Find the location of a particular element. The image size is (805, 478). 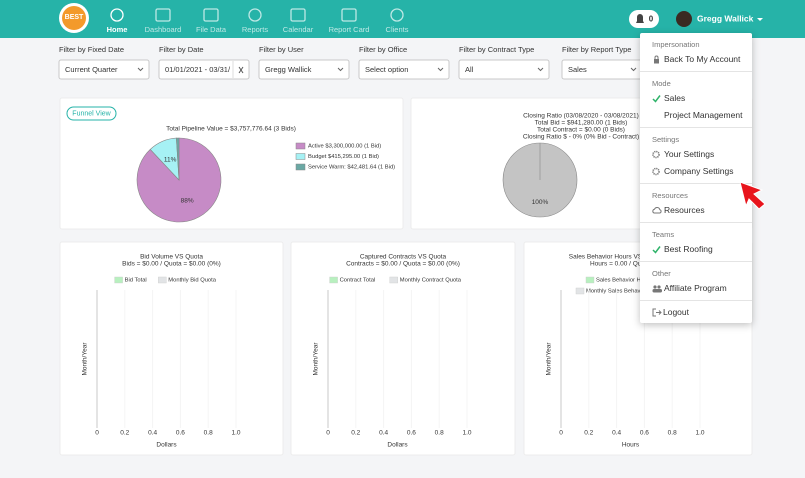

menu-item: Resources is located at coordinates (696, 210).